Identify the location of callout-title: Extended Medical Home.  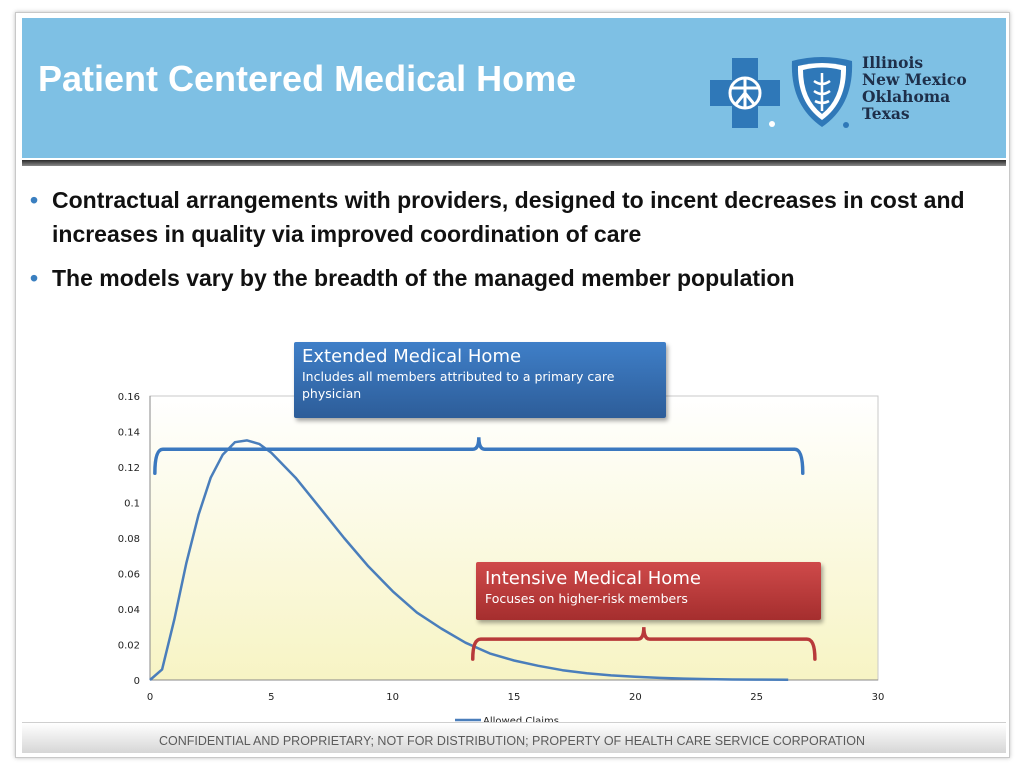
(412, 356).